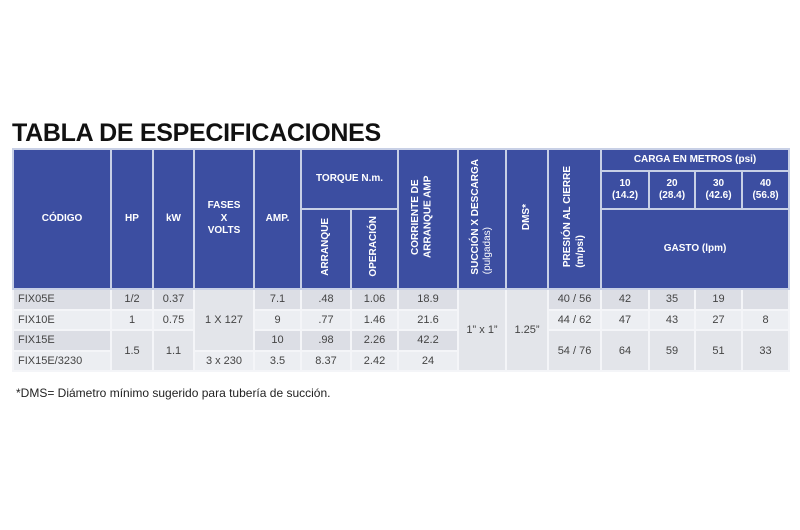 The height and width of the screenshot is (530, 800). Describe the element at coordinates (719, 190) in the screenshot. I see `header-carga-30: 30 (42.6)` at that location.